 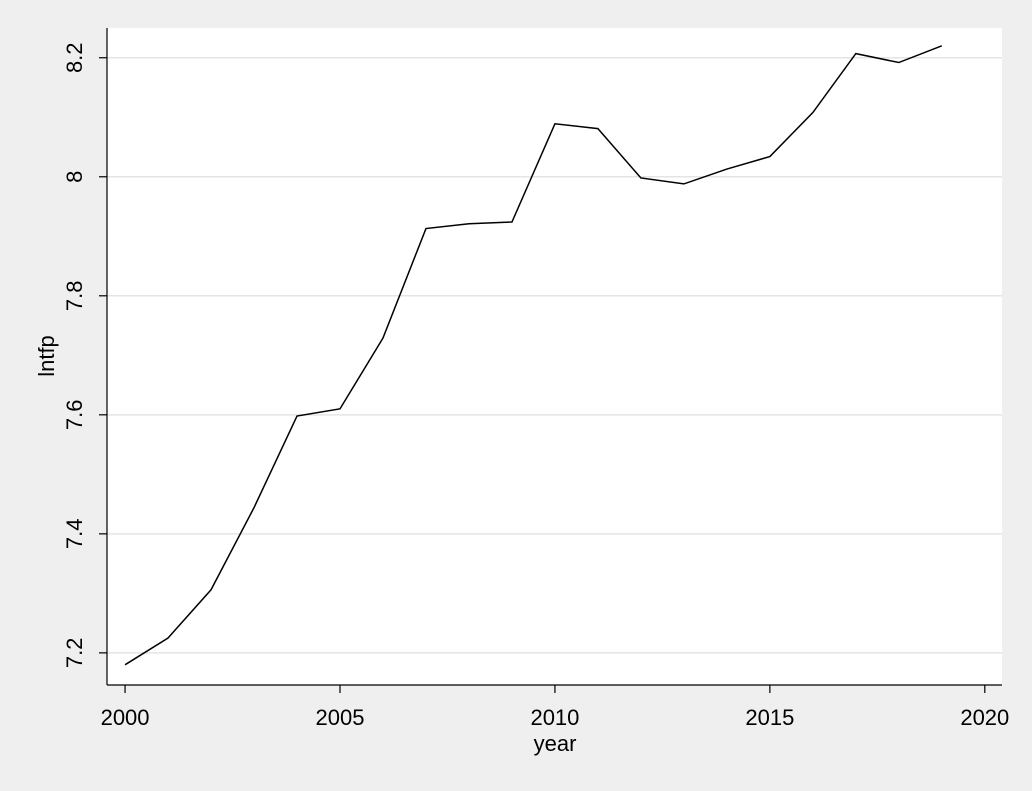 What do you see at coordinates (984, 717) in the screenshot?
I see `x-tick-label: 2020` at bounding box center [984, 717].